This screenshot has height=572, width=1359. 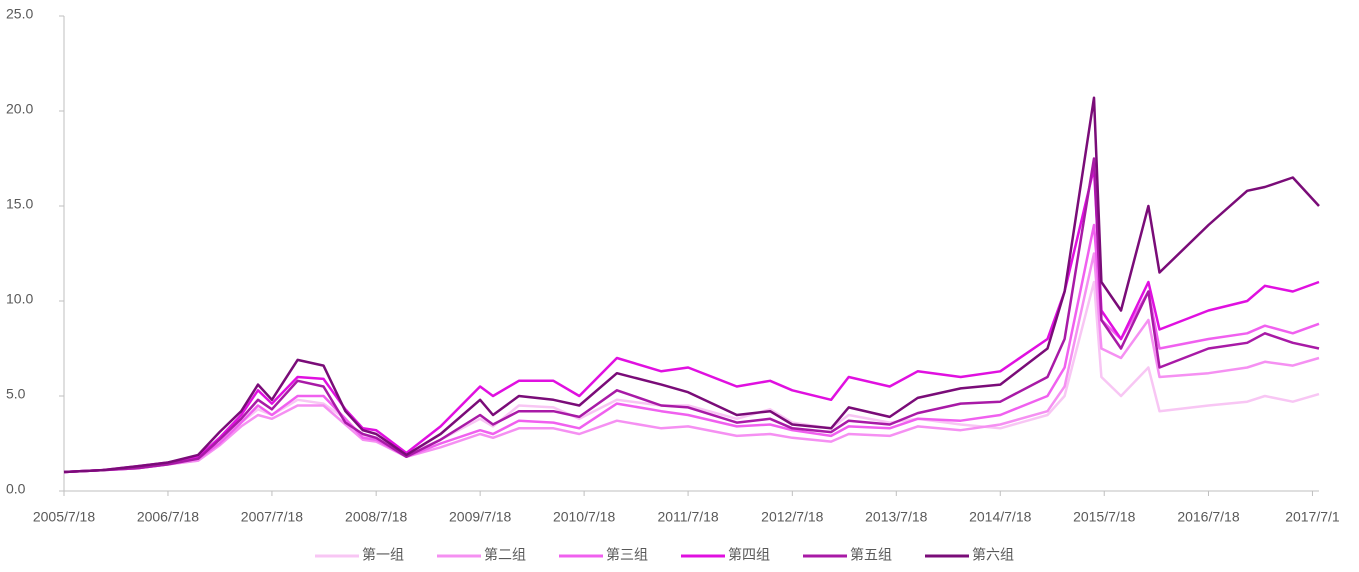 What do you see at coordinates (1104, 517) in the screenshot?
I see `x-tick-label: 2015/7/18` at bounding box center [1104, 517].